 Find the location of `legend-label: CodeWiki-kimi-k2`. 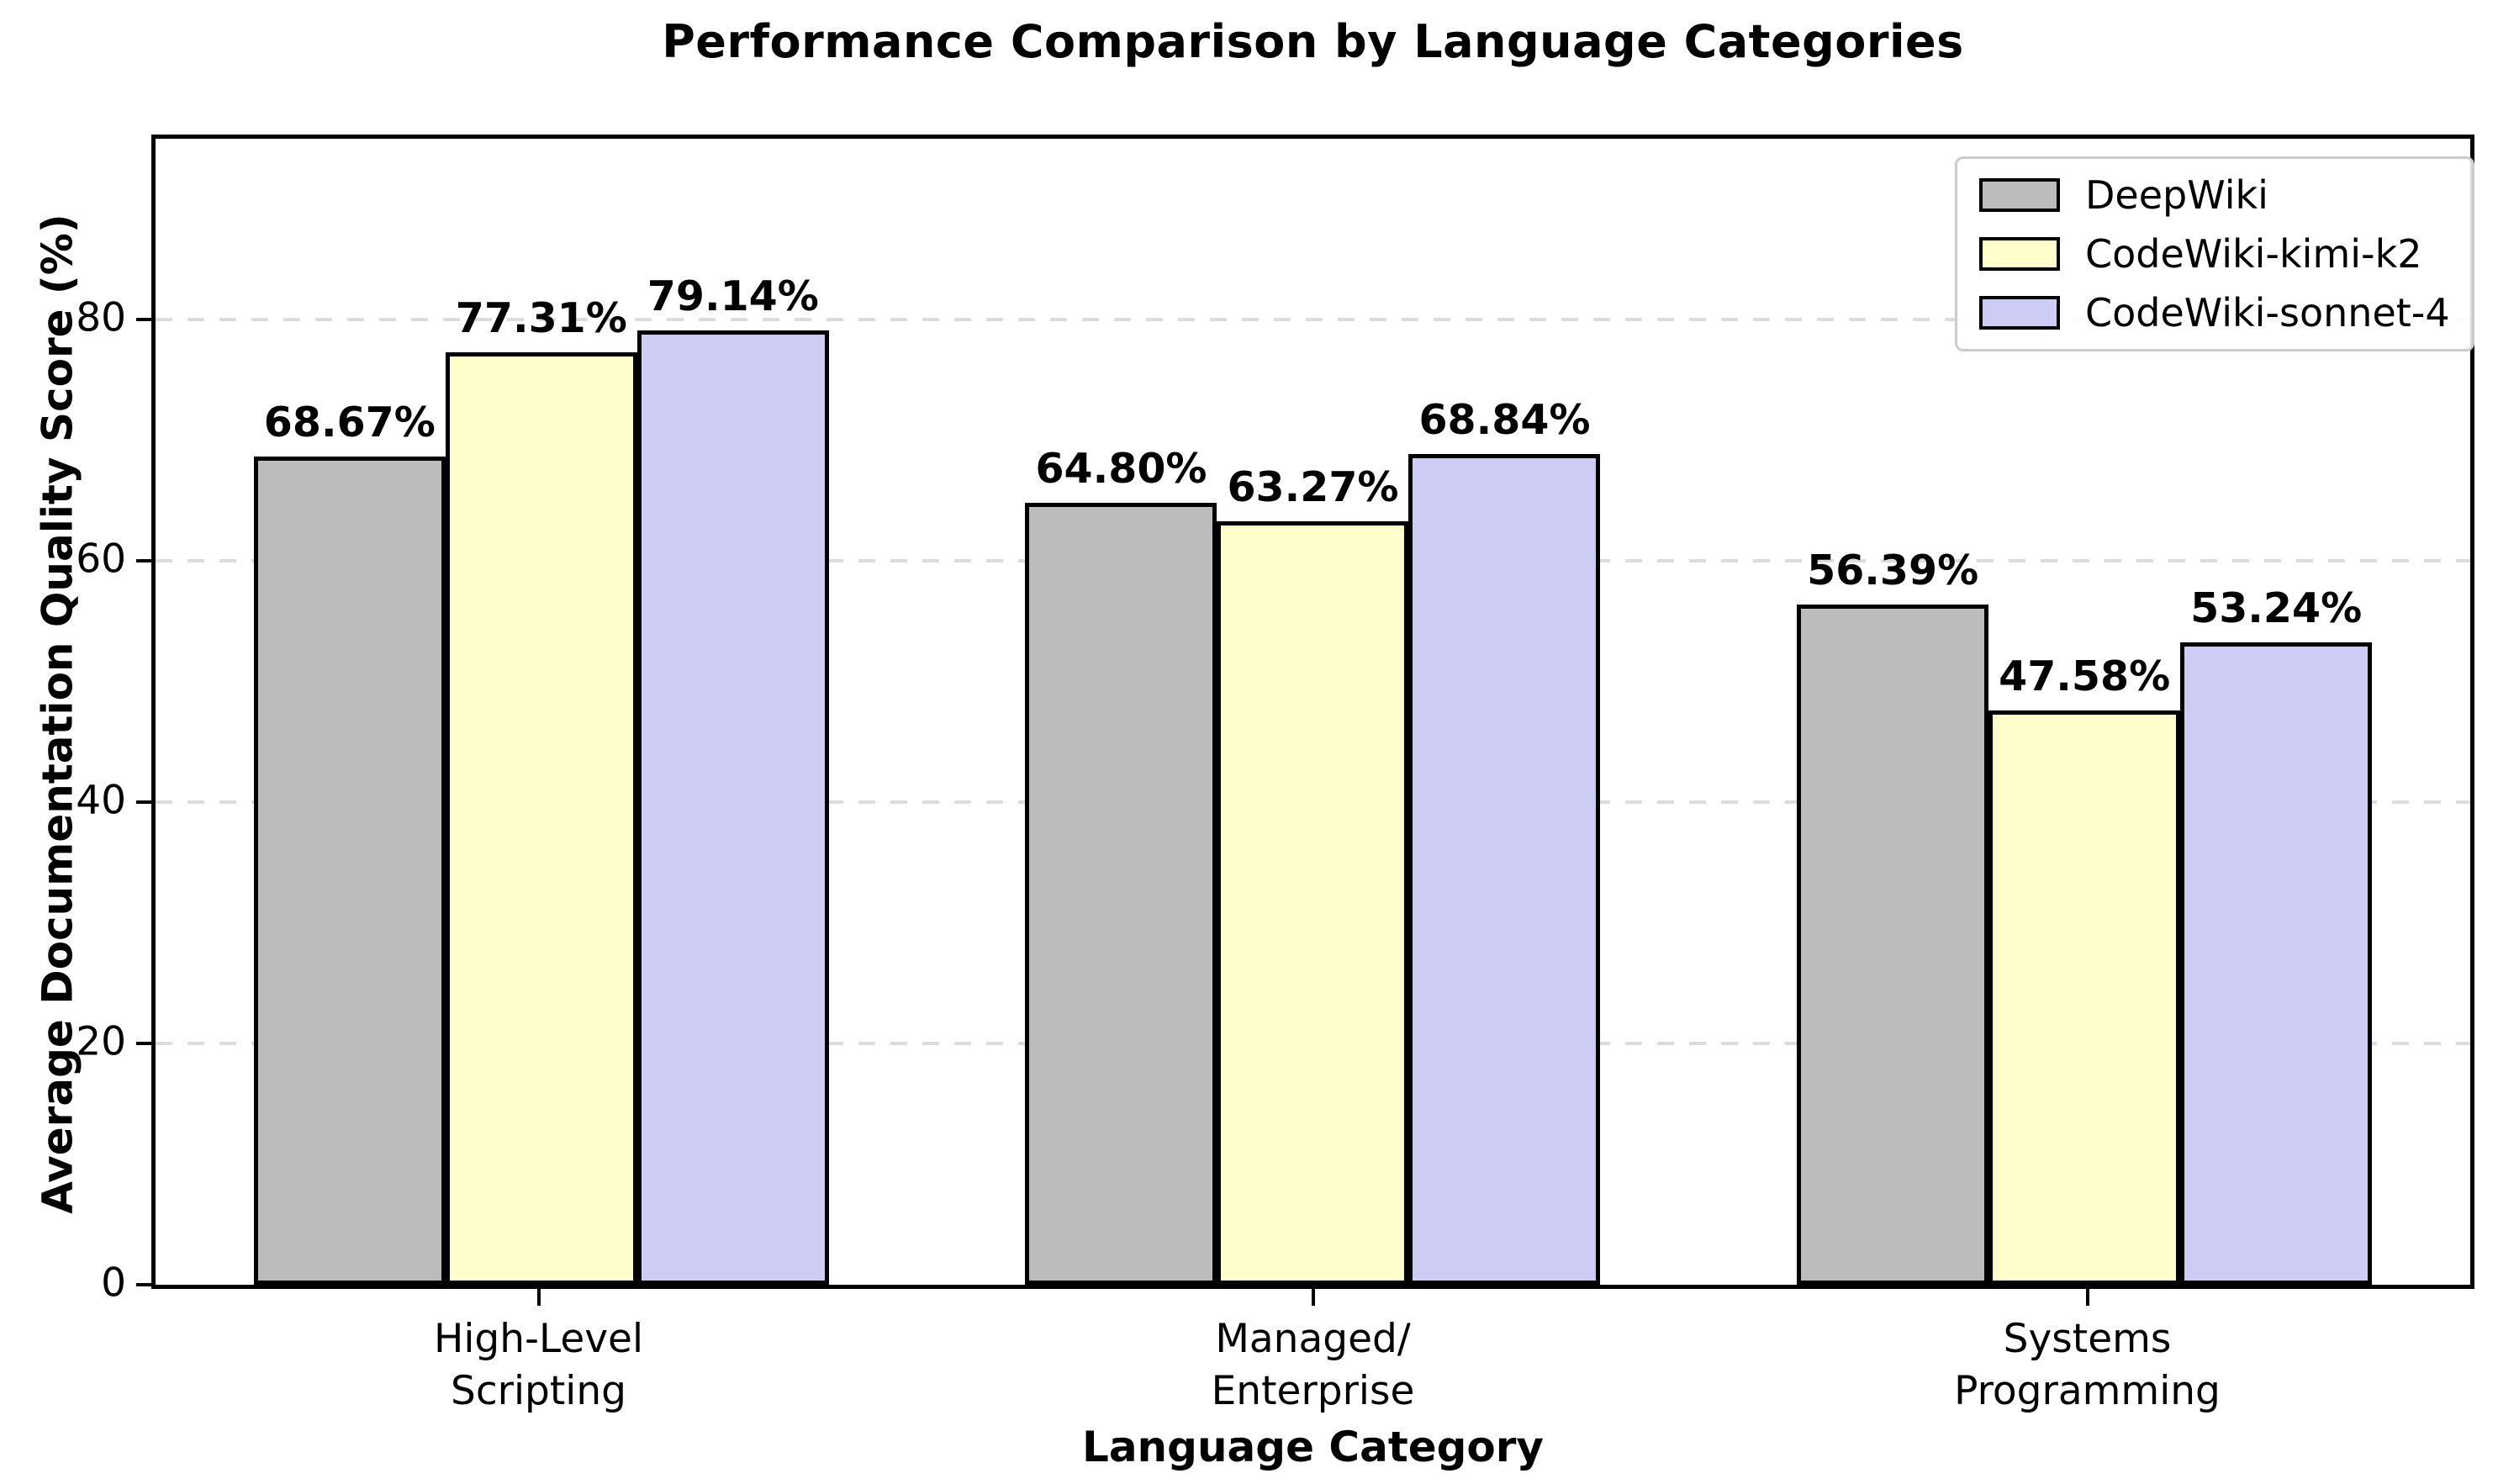

legend-label: CodeWiki-kimi-k2 is located at coordinates (2253, 254).